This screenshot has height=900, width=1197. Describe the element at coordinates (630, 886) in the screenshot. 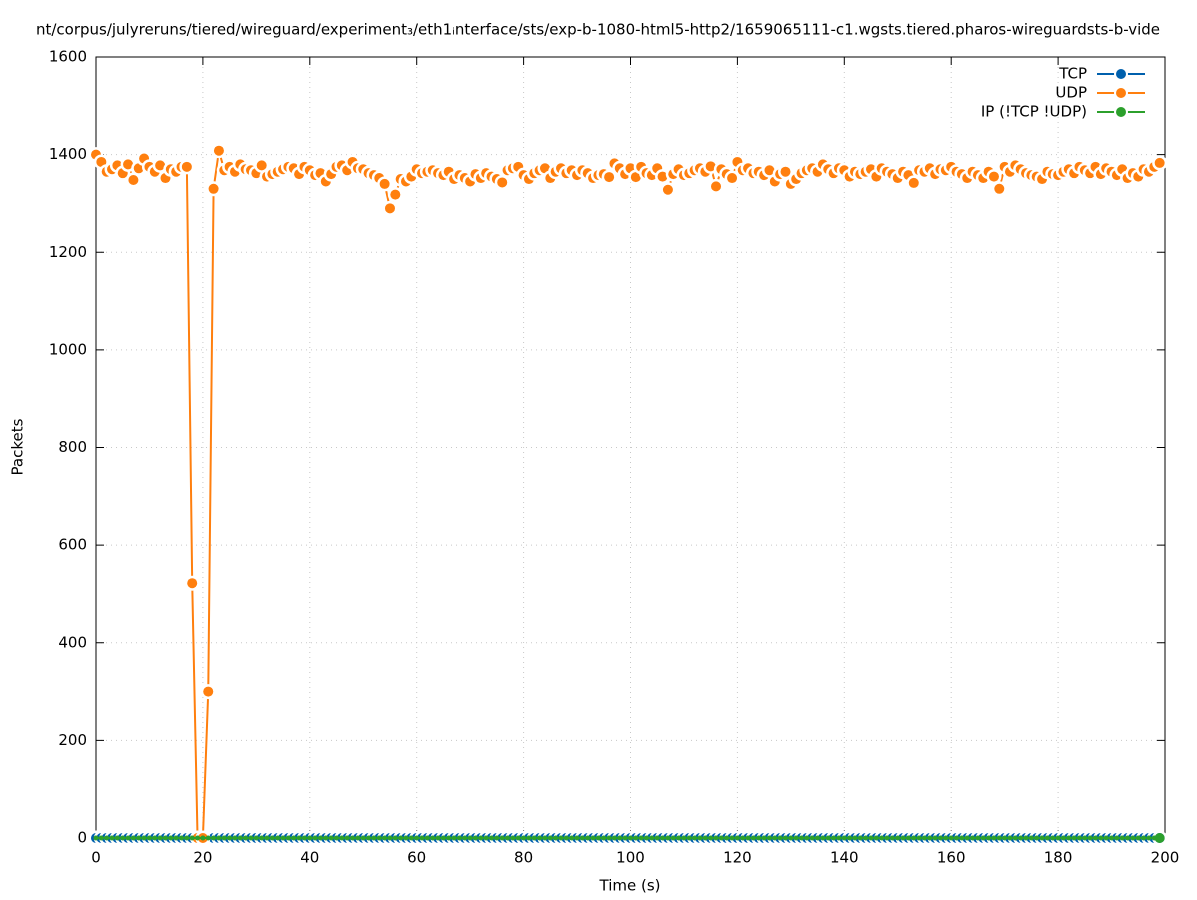

I see `x-axis-label: Time (s)` at that location.